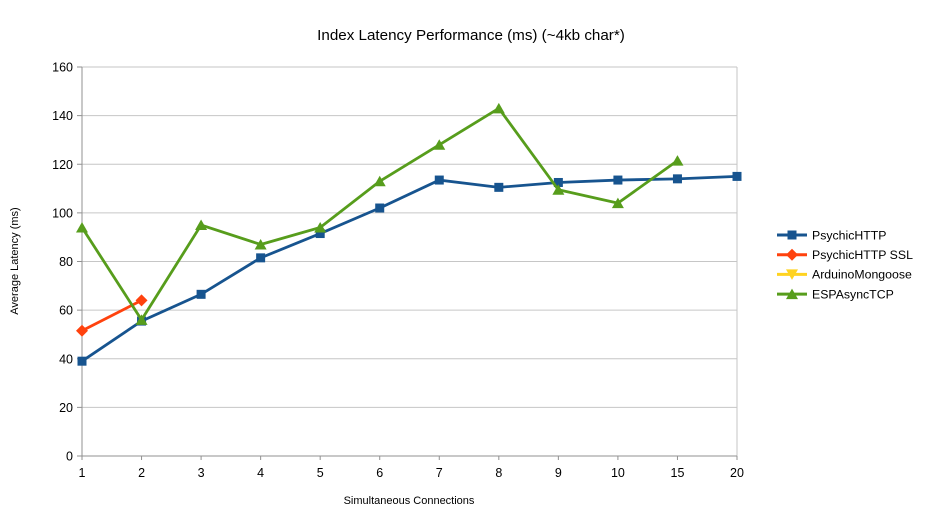  Describe the element at coordinates (439, 473) in the screenshot. I see `x-tick-label: 7` at that location.